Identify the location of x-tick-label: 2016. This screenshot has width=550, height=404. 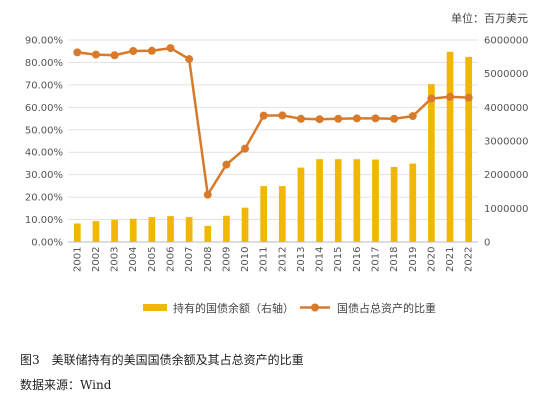
(357, 259).